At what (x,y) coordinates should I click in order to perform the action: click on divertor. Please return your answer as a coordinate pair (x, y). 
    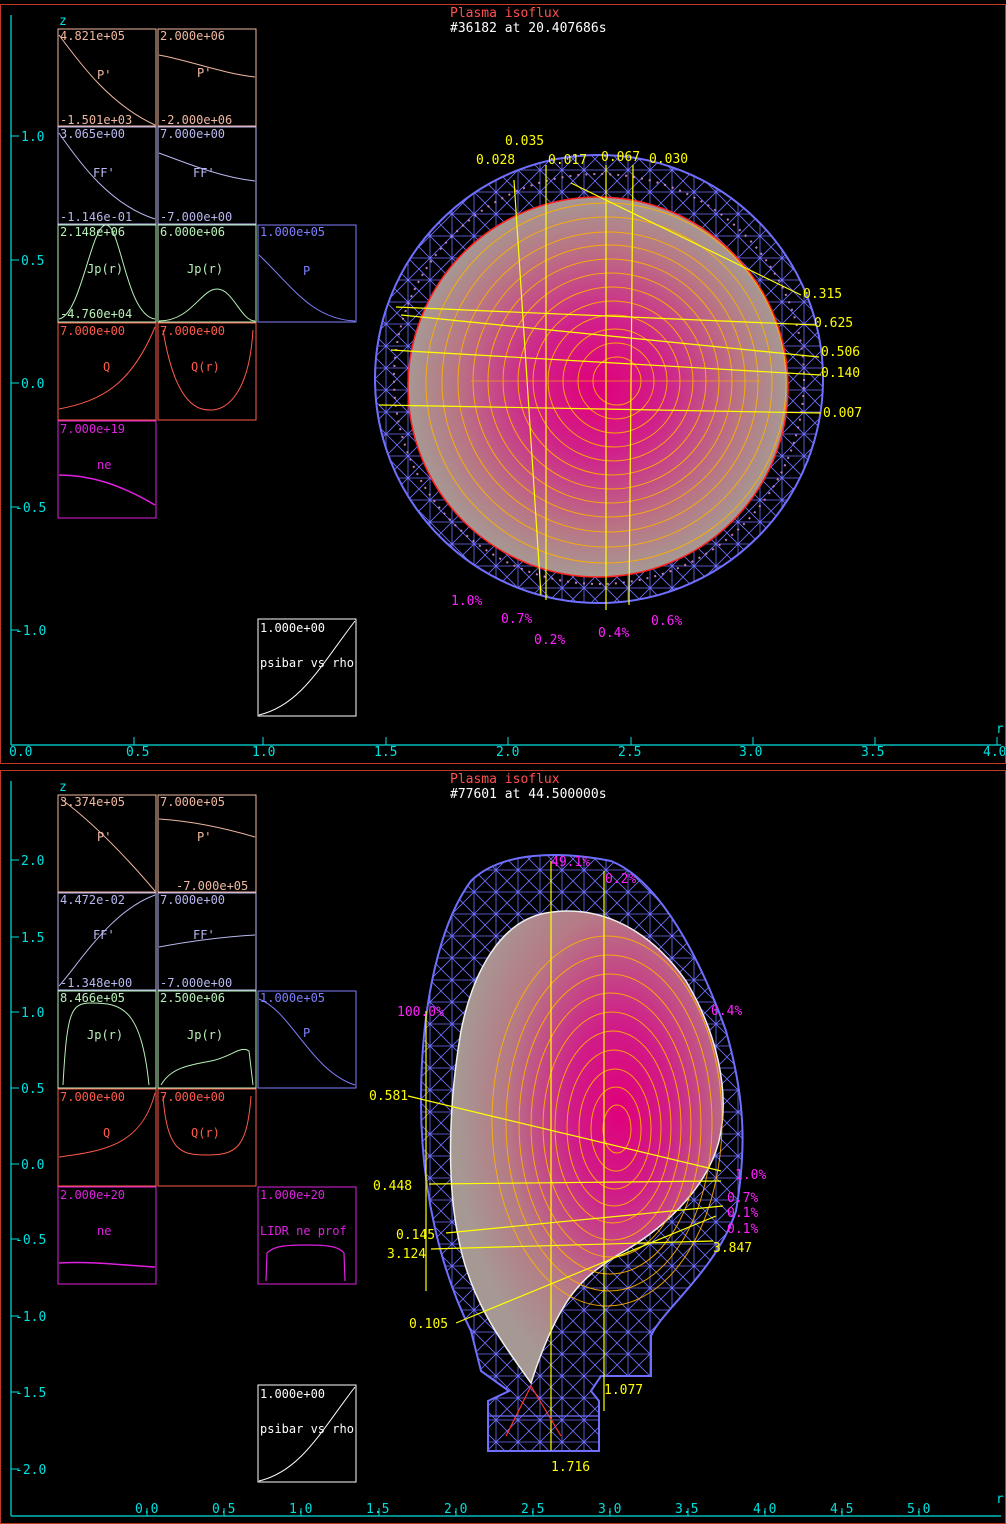
    Looking at the image, I should click on (543, 1418).